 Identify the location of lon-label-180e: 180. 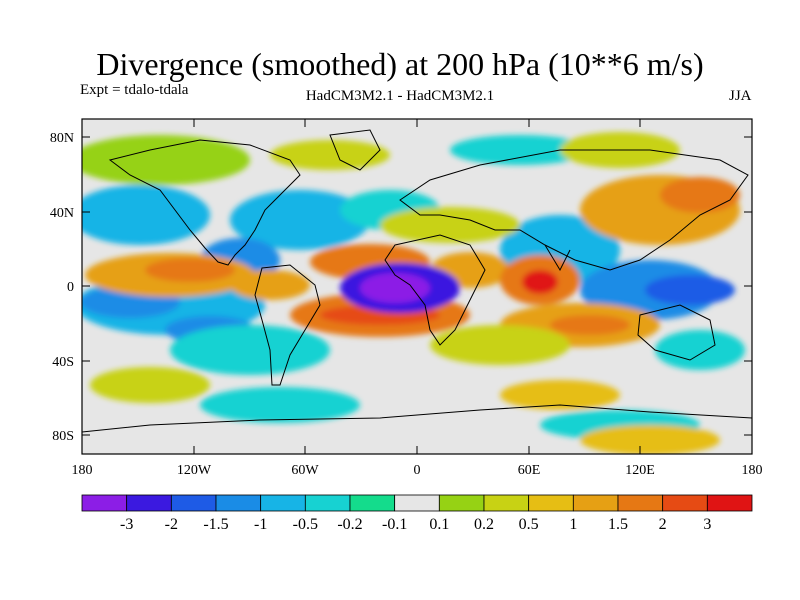
(752, 470).